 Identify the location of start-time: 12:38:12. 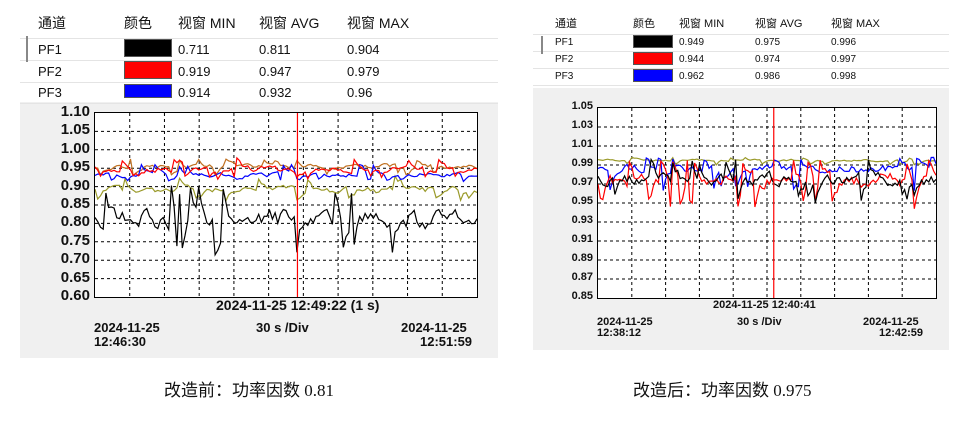
(619, 333).